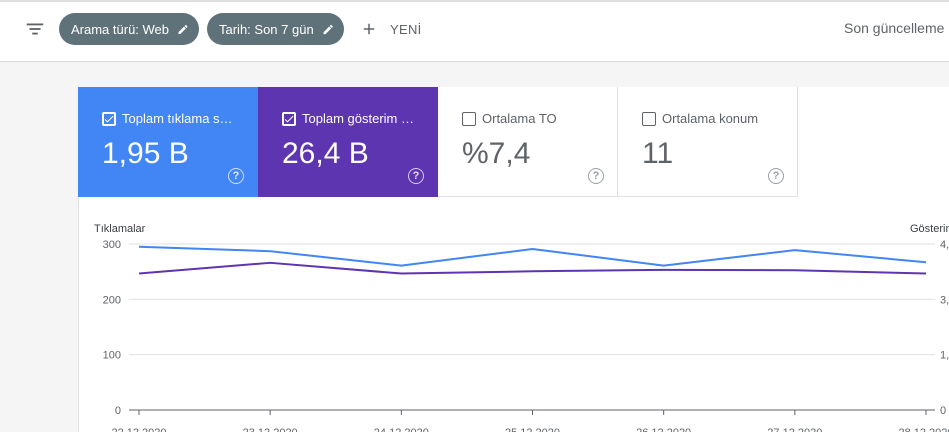  I want to click on metric-value: %7,4, so click(496, 153).